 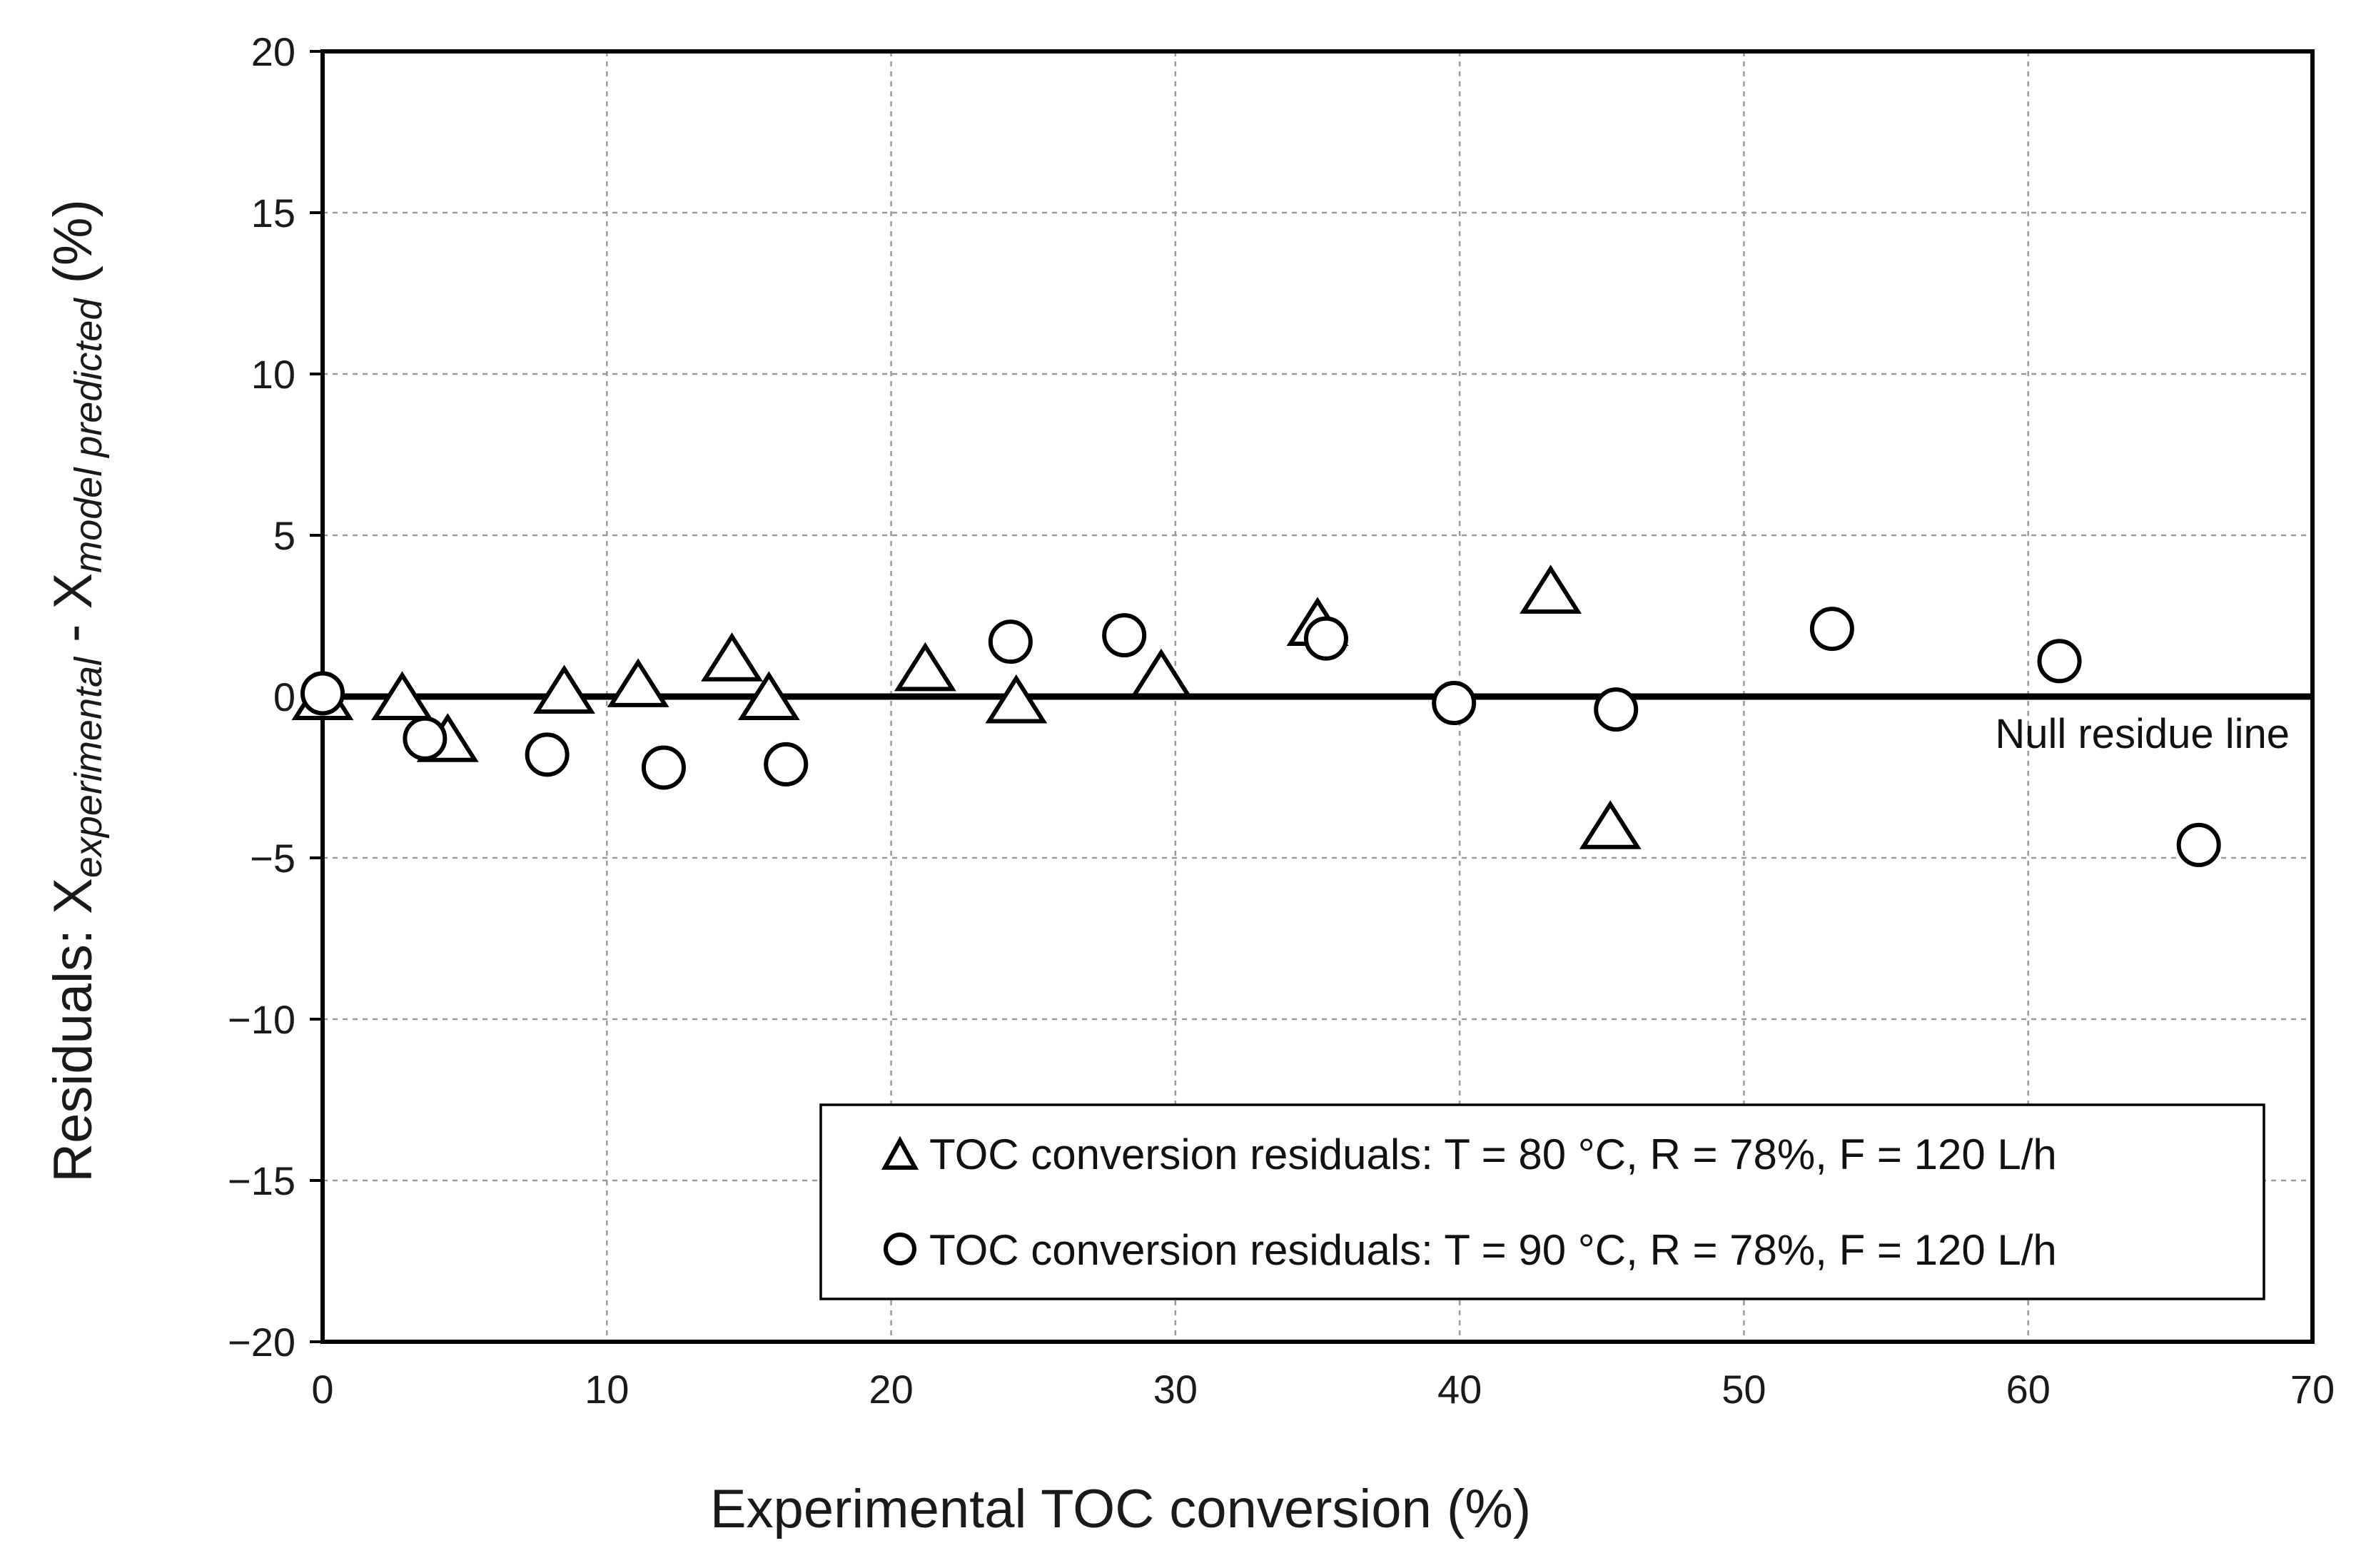 I want to click on legend-triangle-marker, so click(x=900, y=1152).